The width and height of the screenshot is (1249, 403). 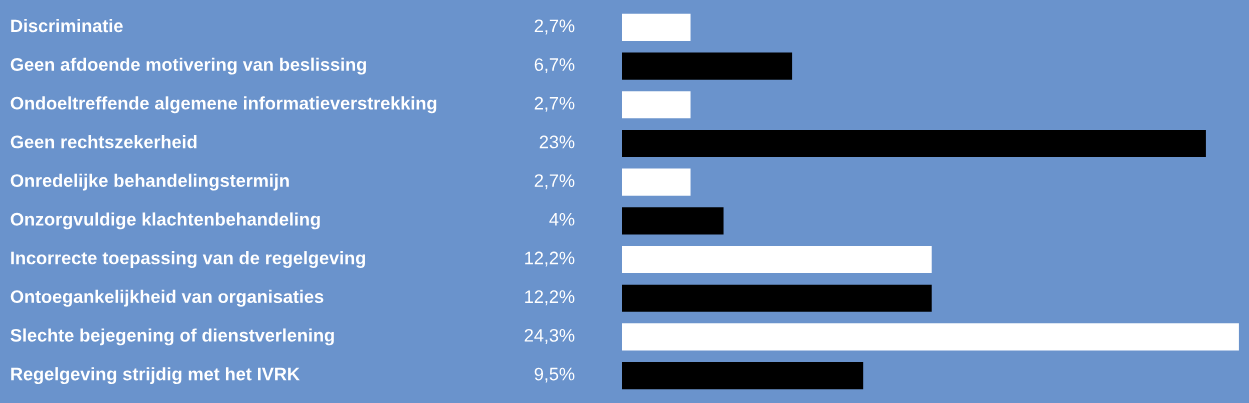 I want to click on y-tick-label: Slechte bejegening of dienstverlening, so click(x=172, y=337).